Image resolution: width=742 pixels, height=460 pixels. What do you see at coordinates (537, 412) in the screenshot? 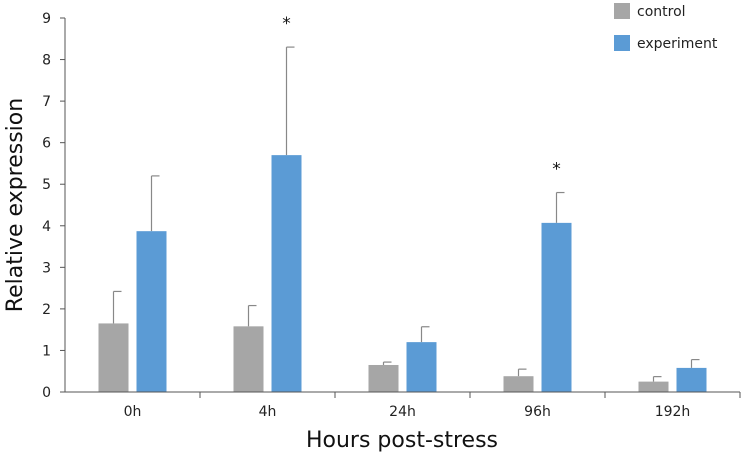
I see `x-tick-label: 96h` at bounding box center [537, 412].